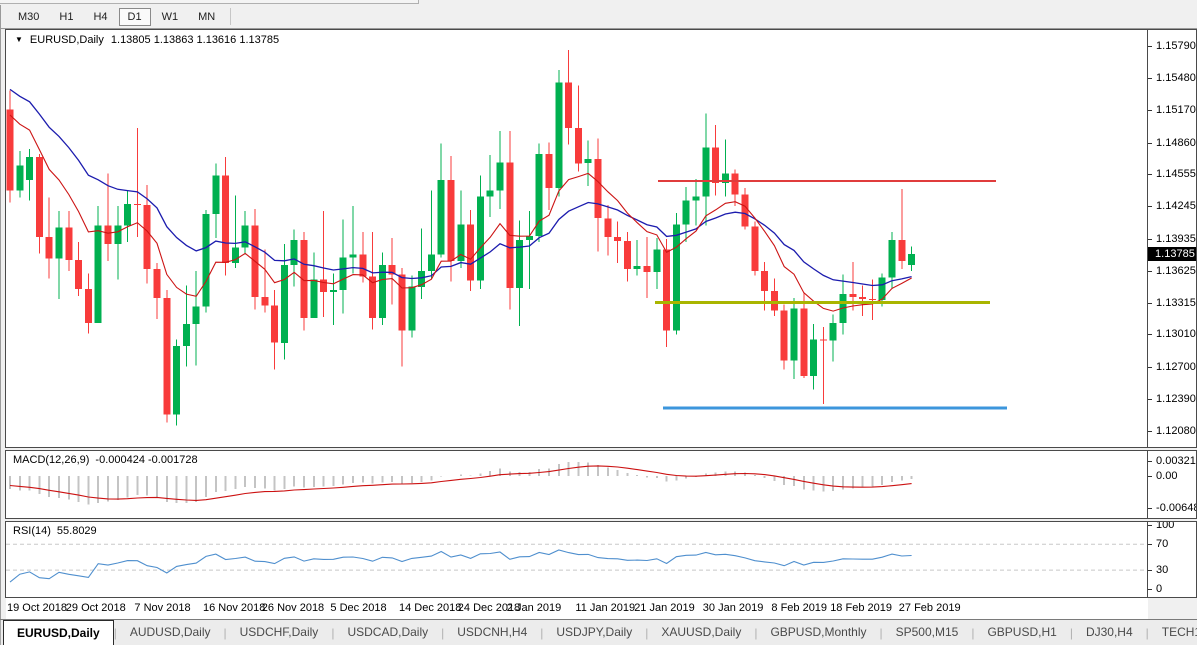 This screenshot has height=645, width=1197. I want to click on rsi-svg, so click(577, 559).